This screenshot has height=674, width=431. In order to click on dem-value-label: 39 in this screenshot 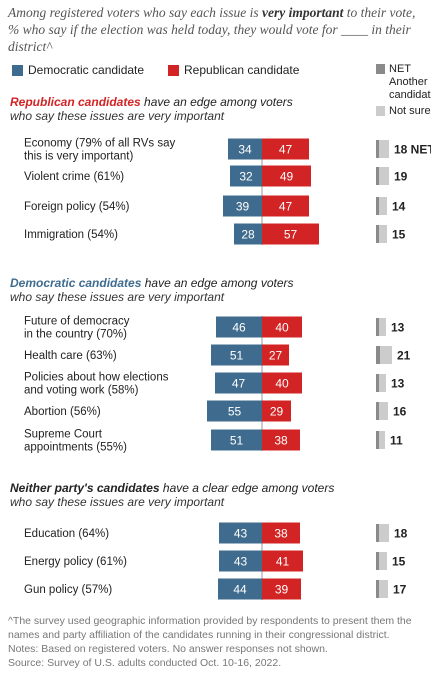, I will do `click(243, 207)`.